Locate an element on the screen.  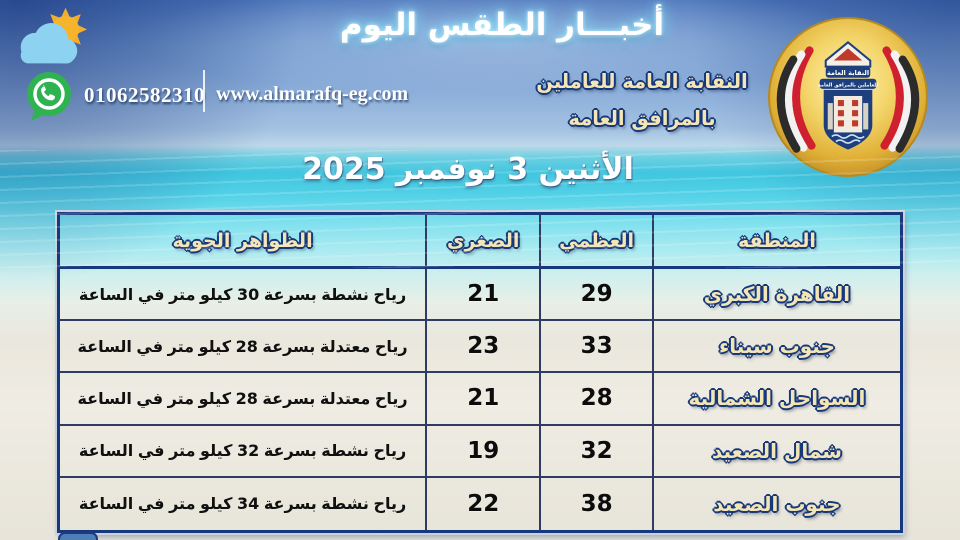
max-temp-cell: 28 is located at coordinates (597, 399).